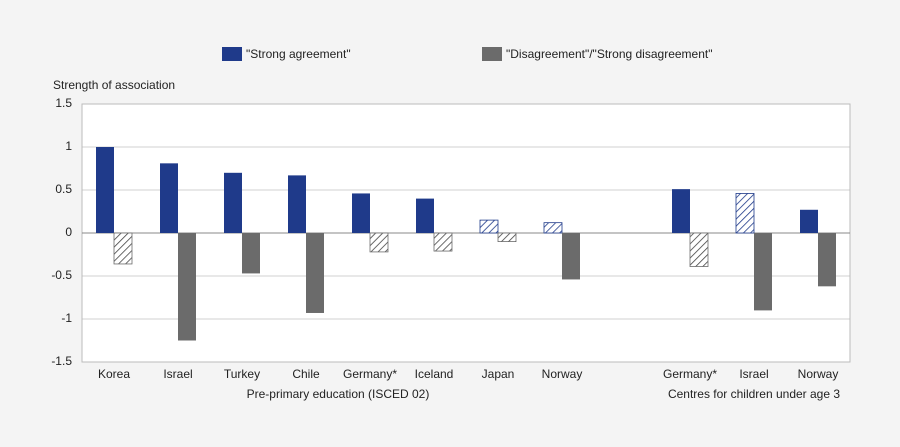 Image resolution: width=900 pixels, height=447 pixels. What do you see at coordinates (114, 85) in the screenshot?
I see `y-axis-label: Strength of association` at bounding box center [114, 85].